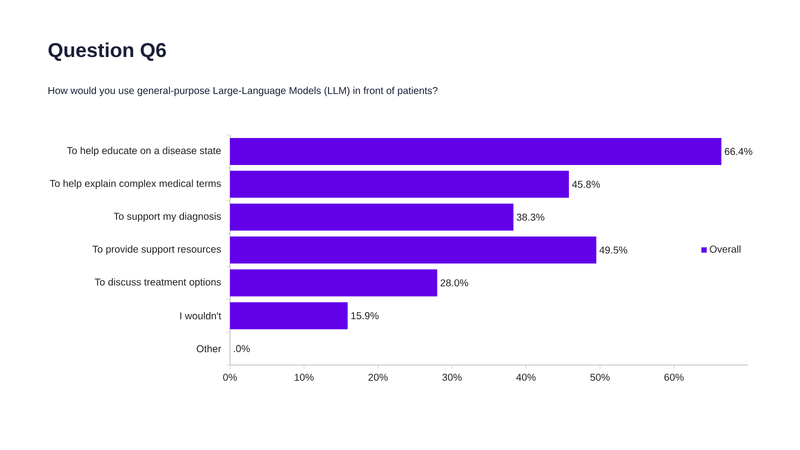  What do you see at coordinates (600, 377) in the screenshot?
I see `x-tick-label: 50%` at bounding box center [600, 377].